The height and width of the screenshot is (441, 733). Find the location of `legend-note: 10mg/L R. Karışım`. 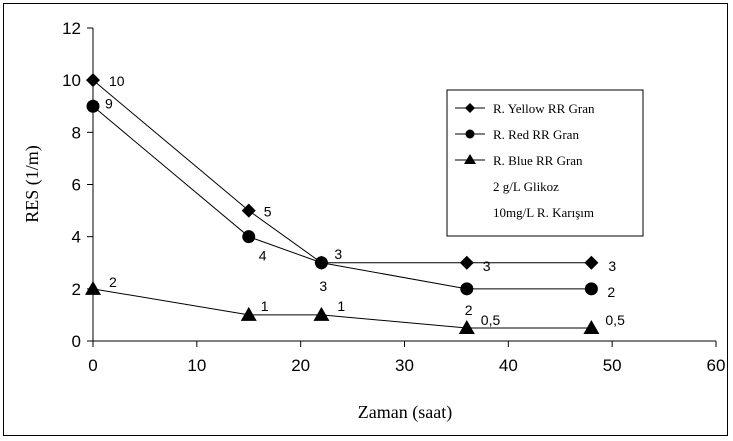

legend-note: 10mg/L R. Karışım is located at coordinates (543, 212).